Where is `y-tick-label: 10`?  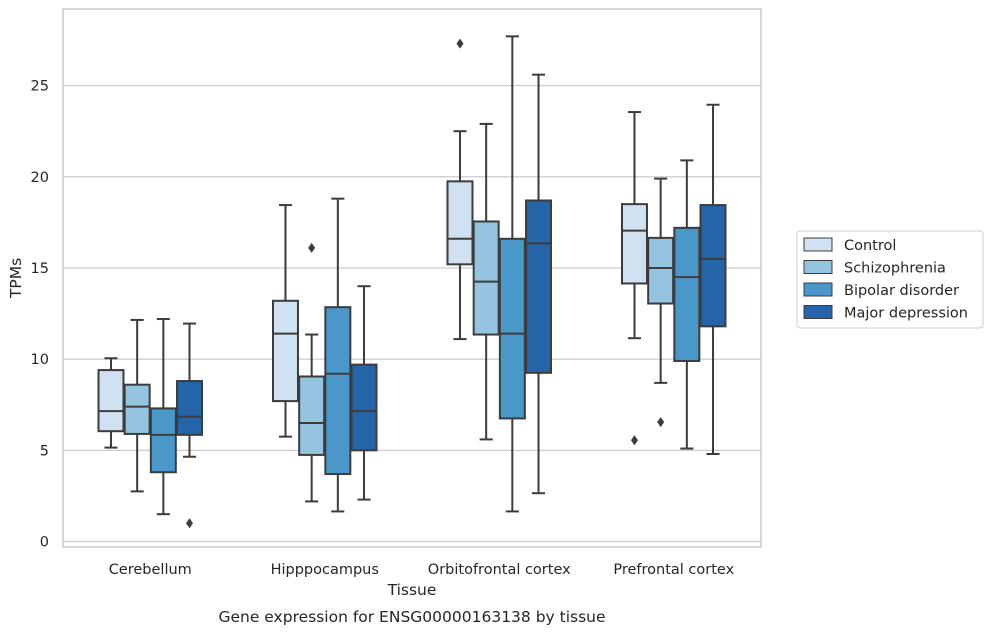 y-tick-label: 10 is located at coordinates (40, 360).